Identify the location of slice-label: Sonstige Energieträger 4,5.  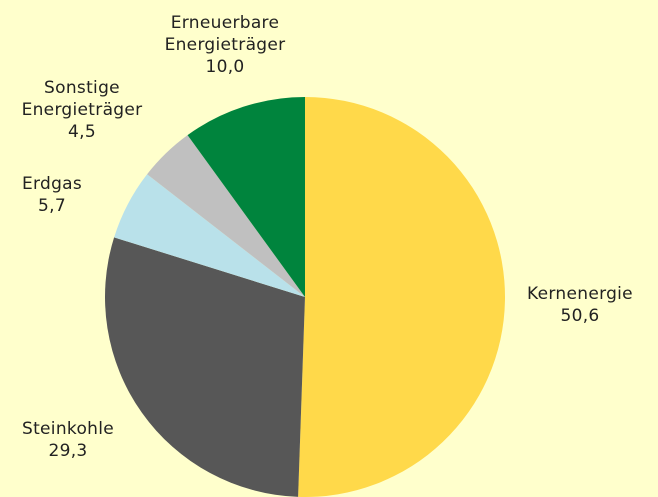
(82, 110).